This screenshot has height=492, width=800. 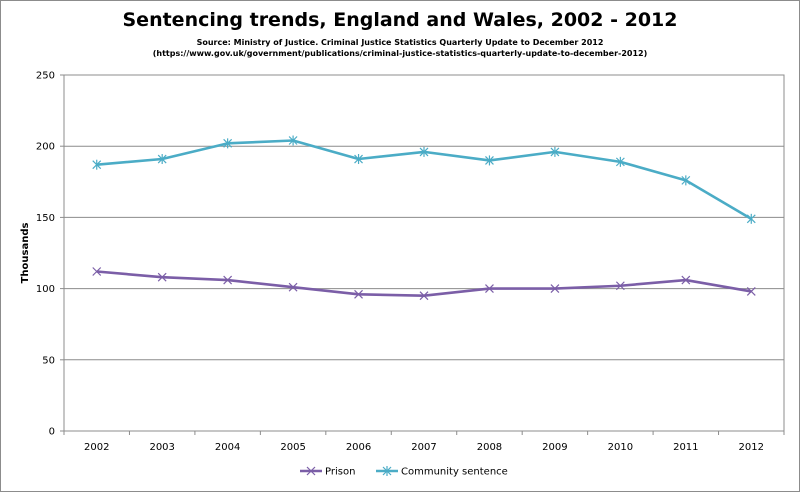 I want to click on legend-community-sentence: Community sentence, so click(x=454, y=472).